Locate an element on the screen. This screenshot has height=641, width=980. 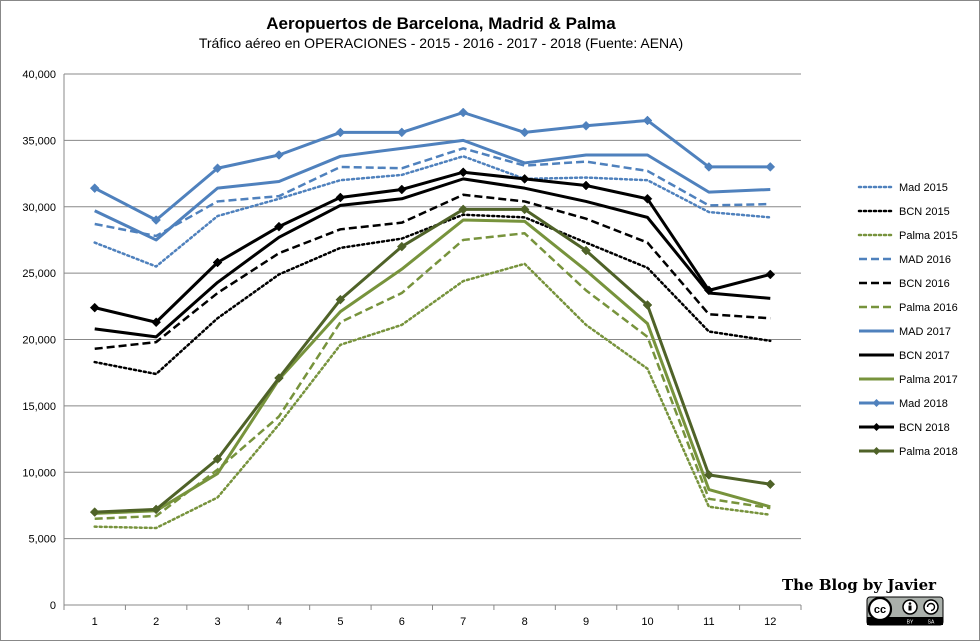
y-tick-label: 35,000 is located at coordinates (39, 141).